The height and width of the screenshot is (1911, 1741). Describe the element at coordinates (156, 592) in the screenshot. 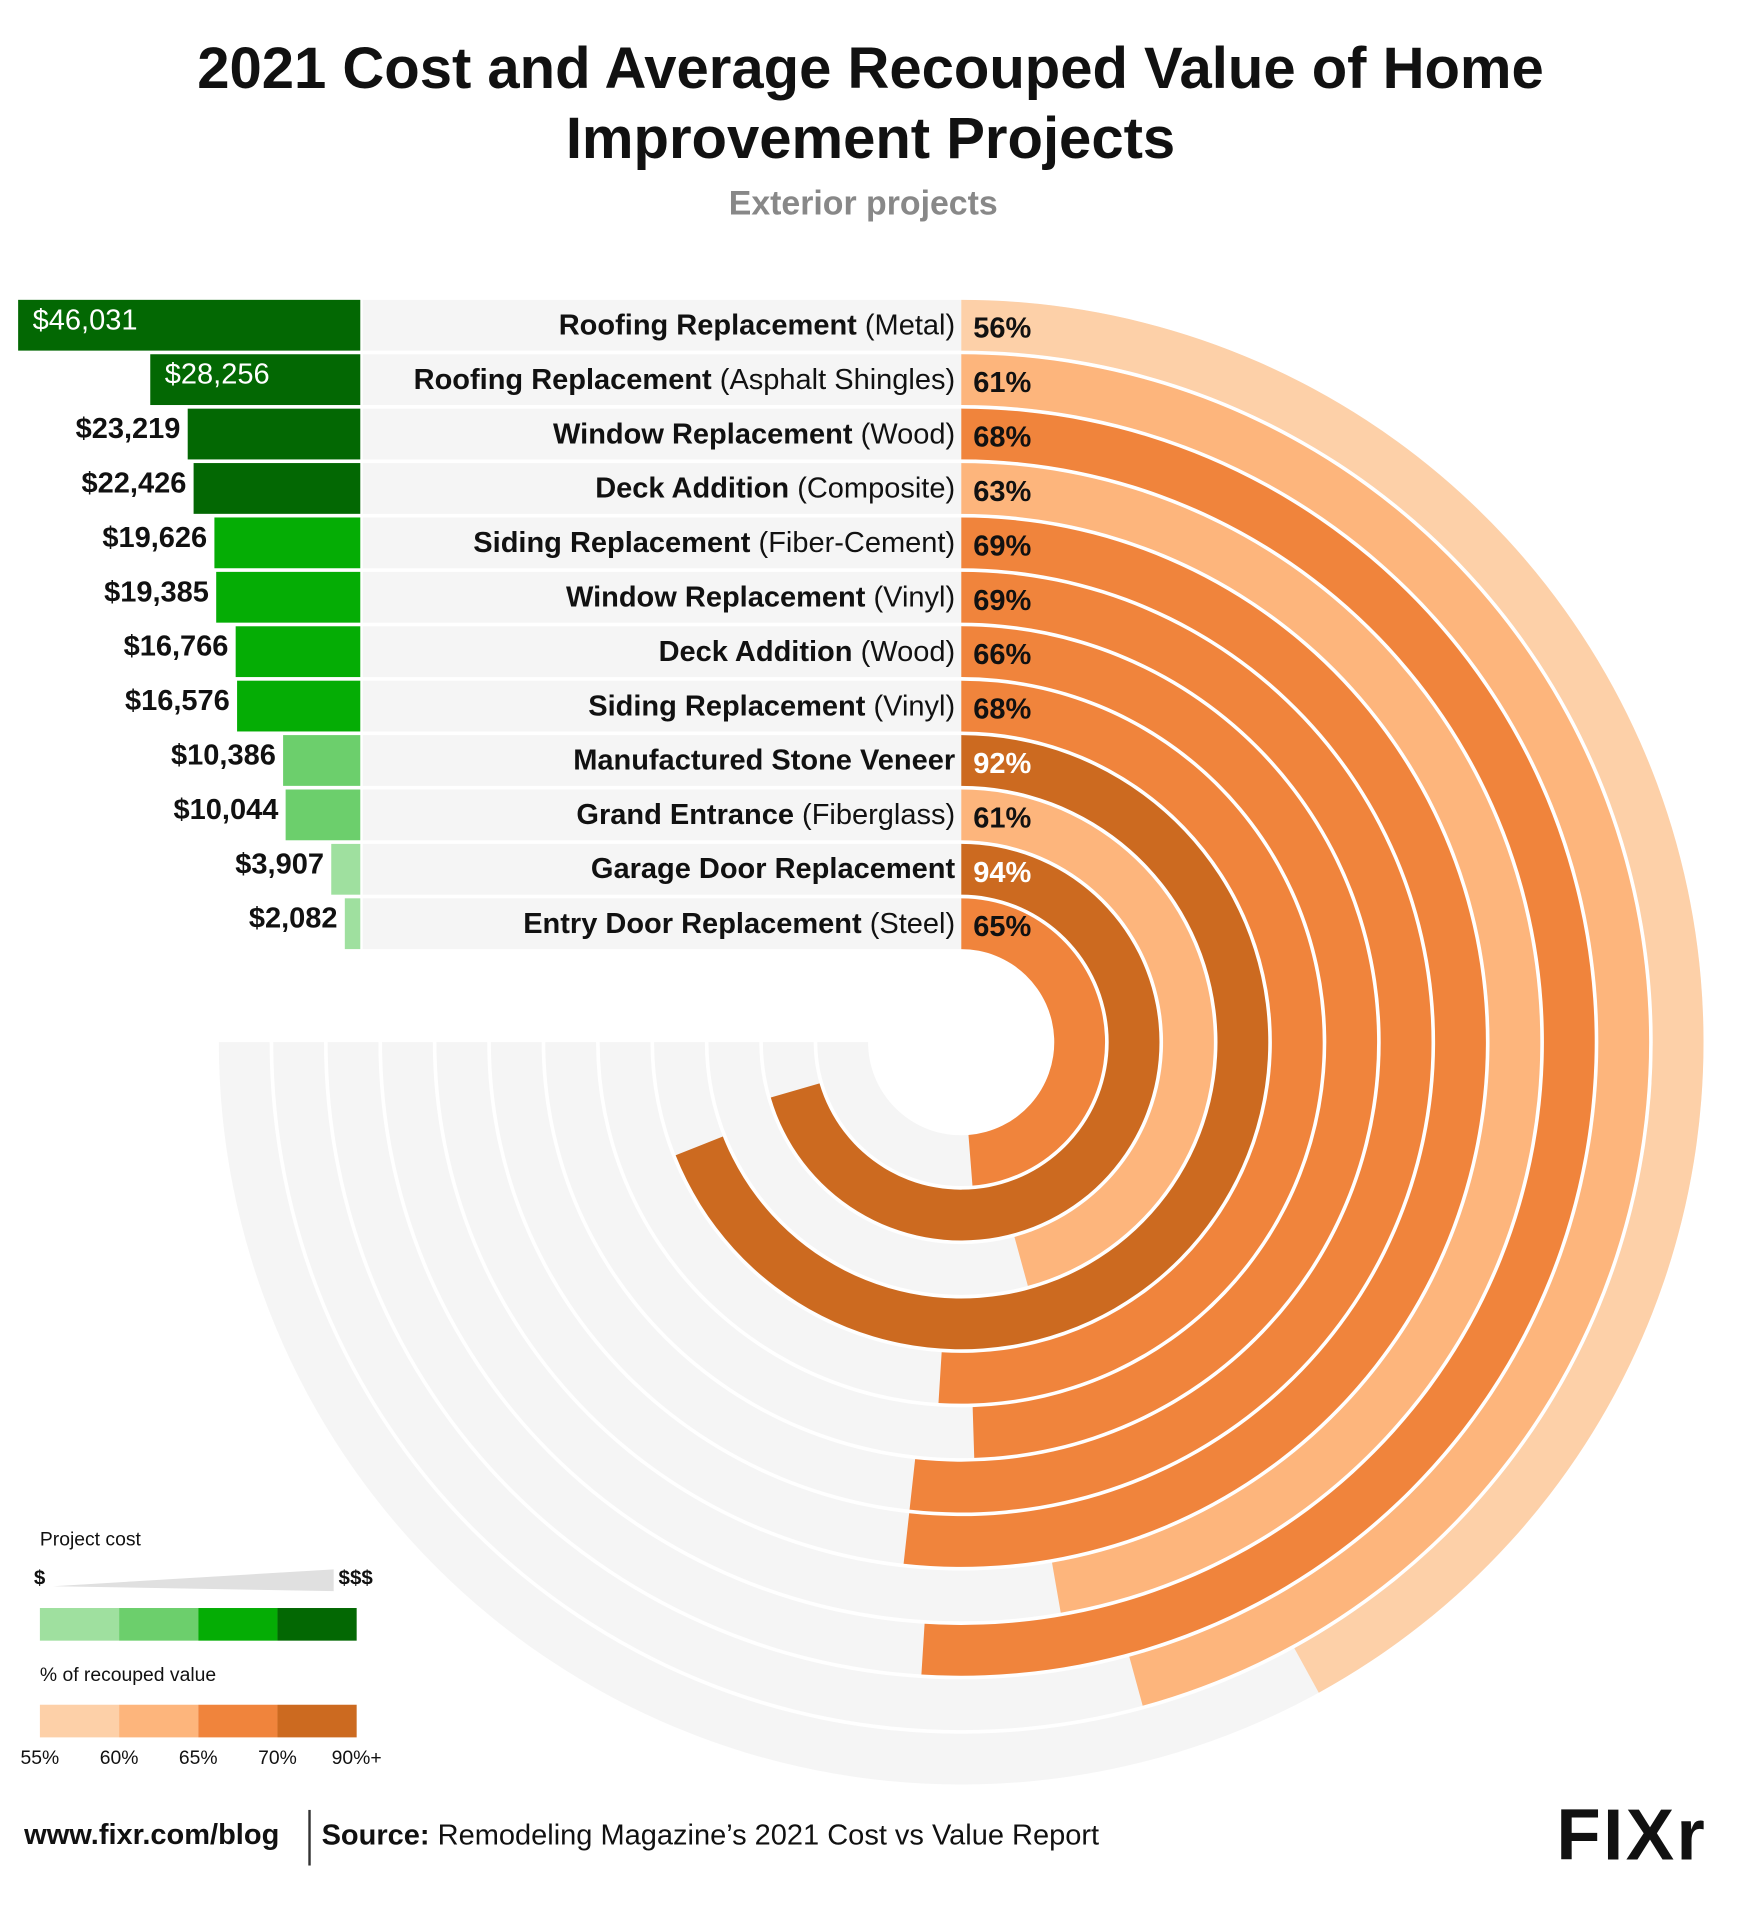

I see `cost-label: $19,385` at that location.